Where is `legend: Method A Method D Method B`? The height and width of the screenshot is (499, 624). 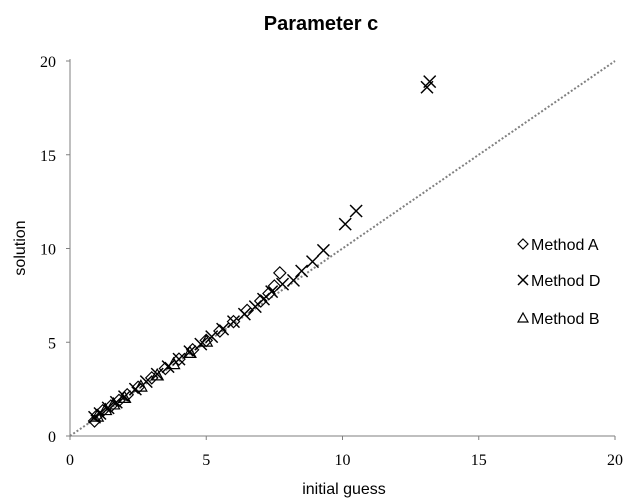 legend: Method A Method D Method B is located at coordinates (558, 282).